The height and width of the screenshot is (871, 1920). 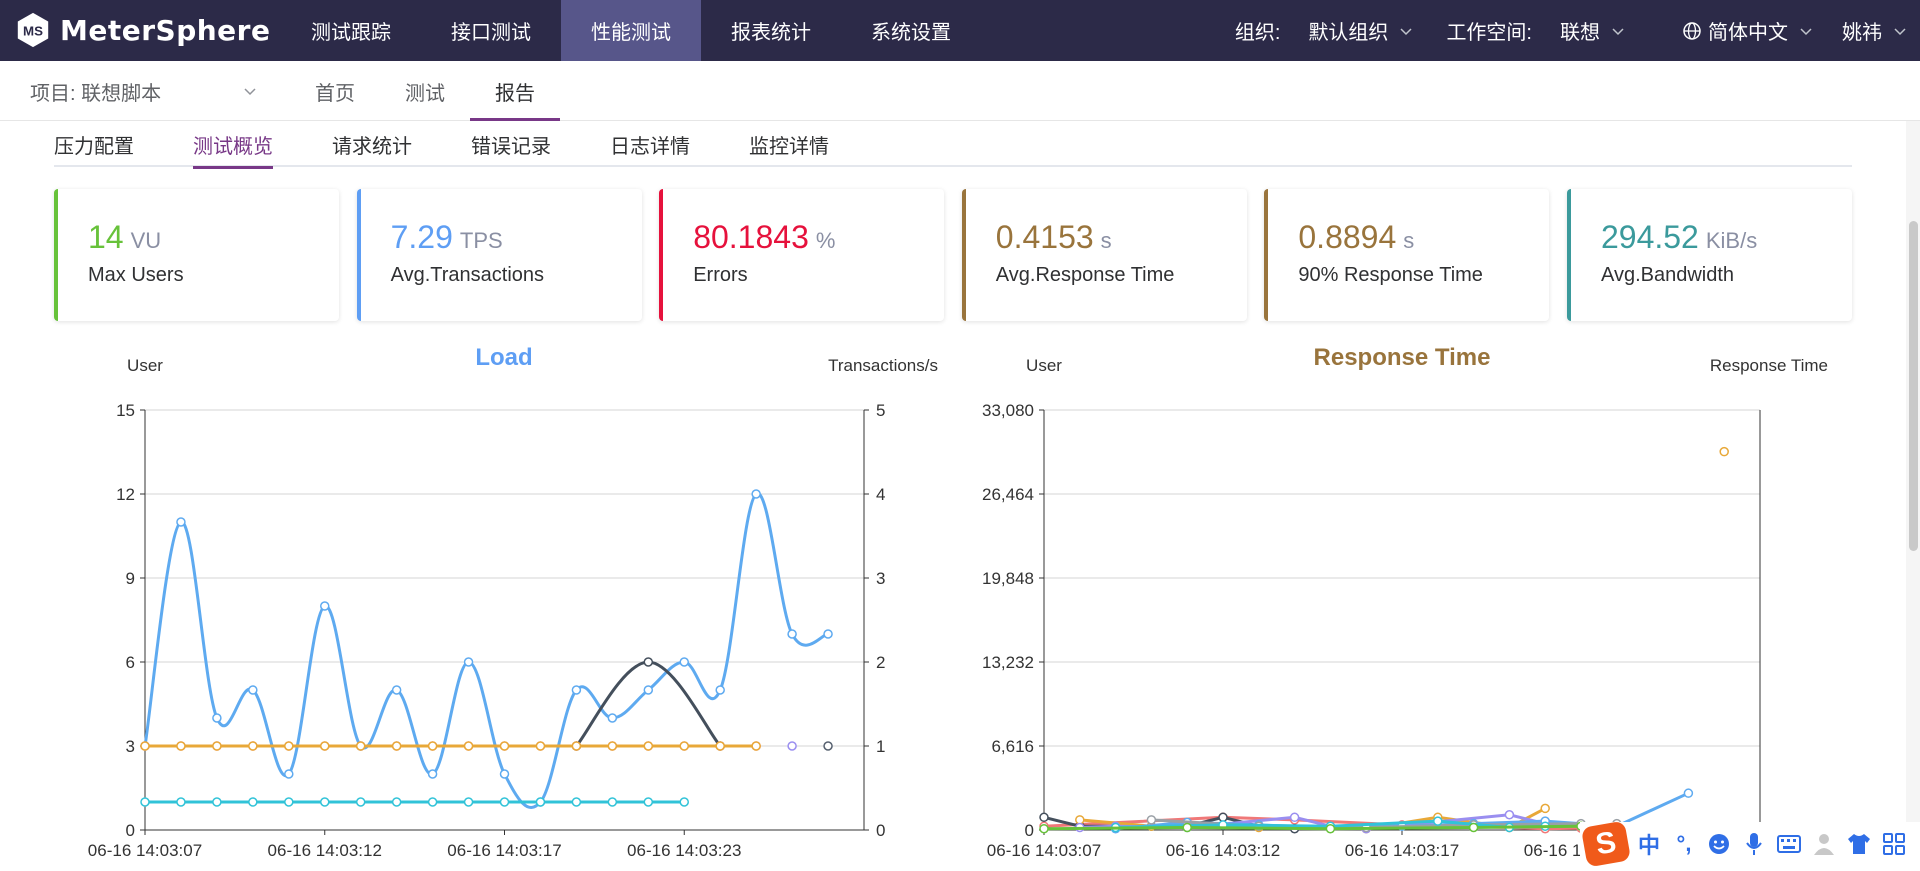 What do you see at coordinates (650, 146) in the screenshot?
I see `report-tab: 日志详情` at bounding box center [650, 146].